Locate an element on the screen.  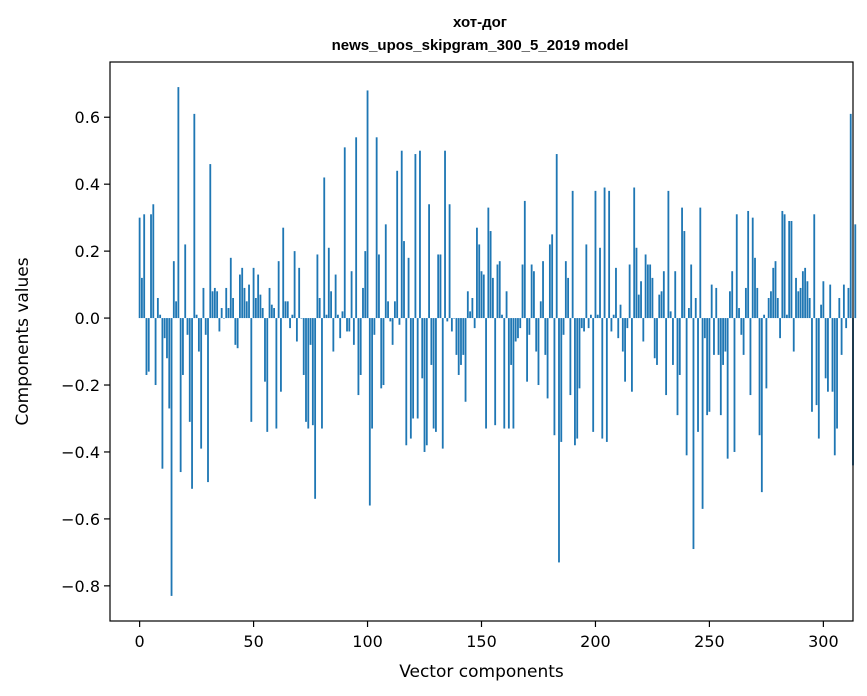
chart-subtitle: news_upos_skipgram_300_5_2019 model is located at coordinates (480, 45).